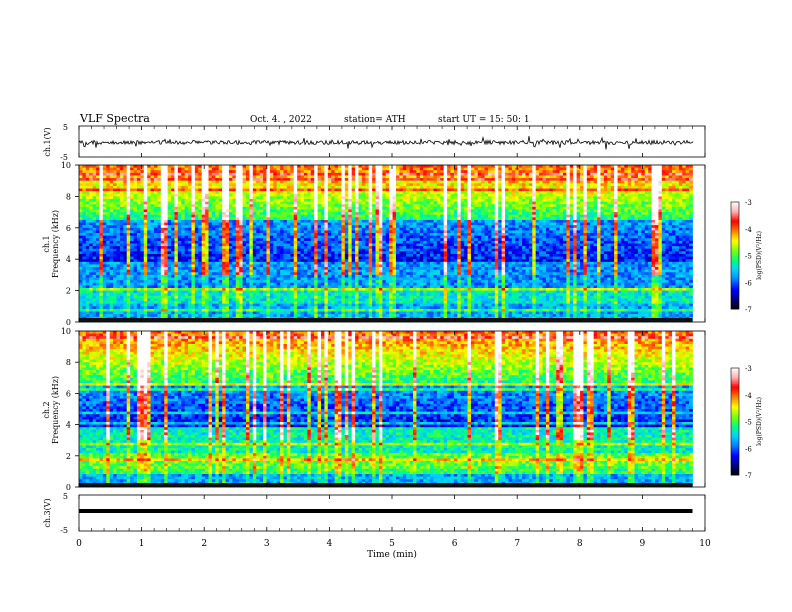 This screenshot has width=792, height=612. I want to click on colorbar-ch1: -3 -4 -5 -6 -7 log(PSD)(V²/Hz), so click(747, 256).